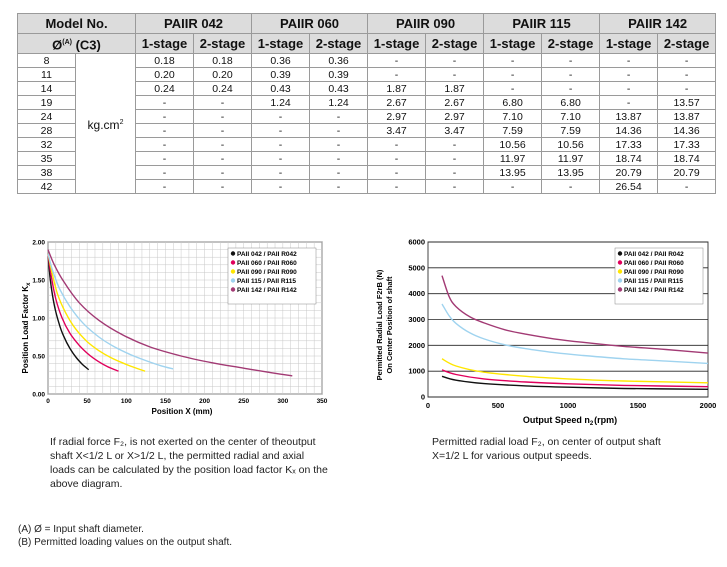 Image resolution: width=727 pixels, height=567 pixels. I want to click on diameter-cell: 38, so click(46, 173).